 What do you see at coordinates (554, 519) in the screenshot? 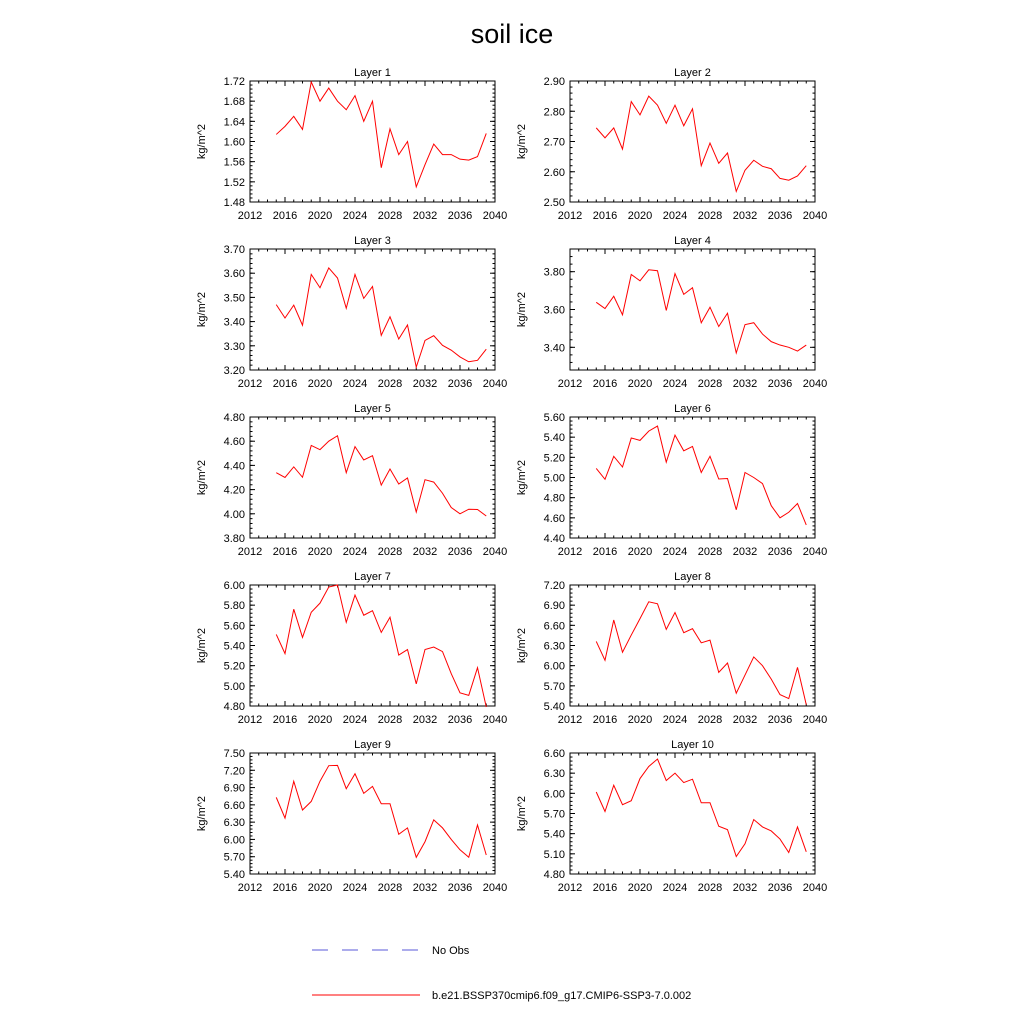
I see `y-tick-label: 4.60` at bounding box center [554, 519].